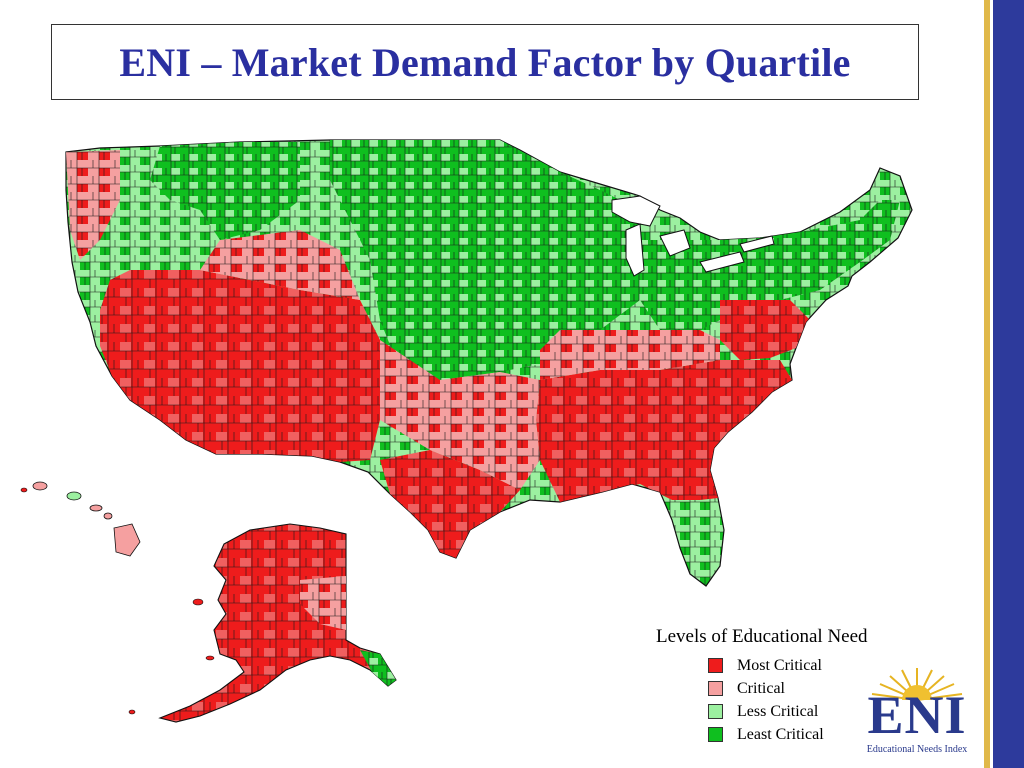 This screenshot has height=768, width=1024. What do you see at coordinates (917, 684) in the screenshot?
I see `sunrise-icon` at bounding box center [917, 684].